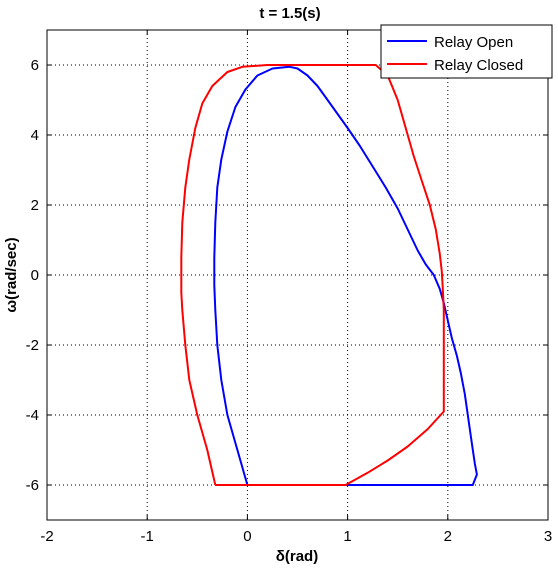 The image size is (558, 568). What do you see at coordinates (478, 65) in the screenshot?
I see `legend-label-relay-closed: Relay Closed` at bounding box center [478, 65].